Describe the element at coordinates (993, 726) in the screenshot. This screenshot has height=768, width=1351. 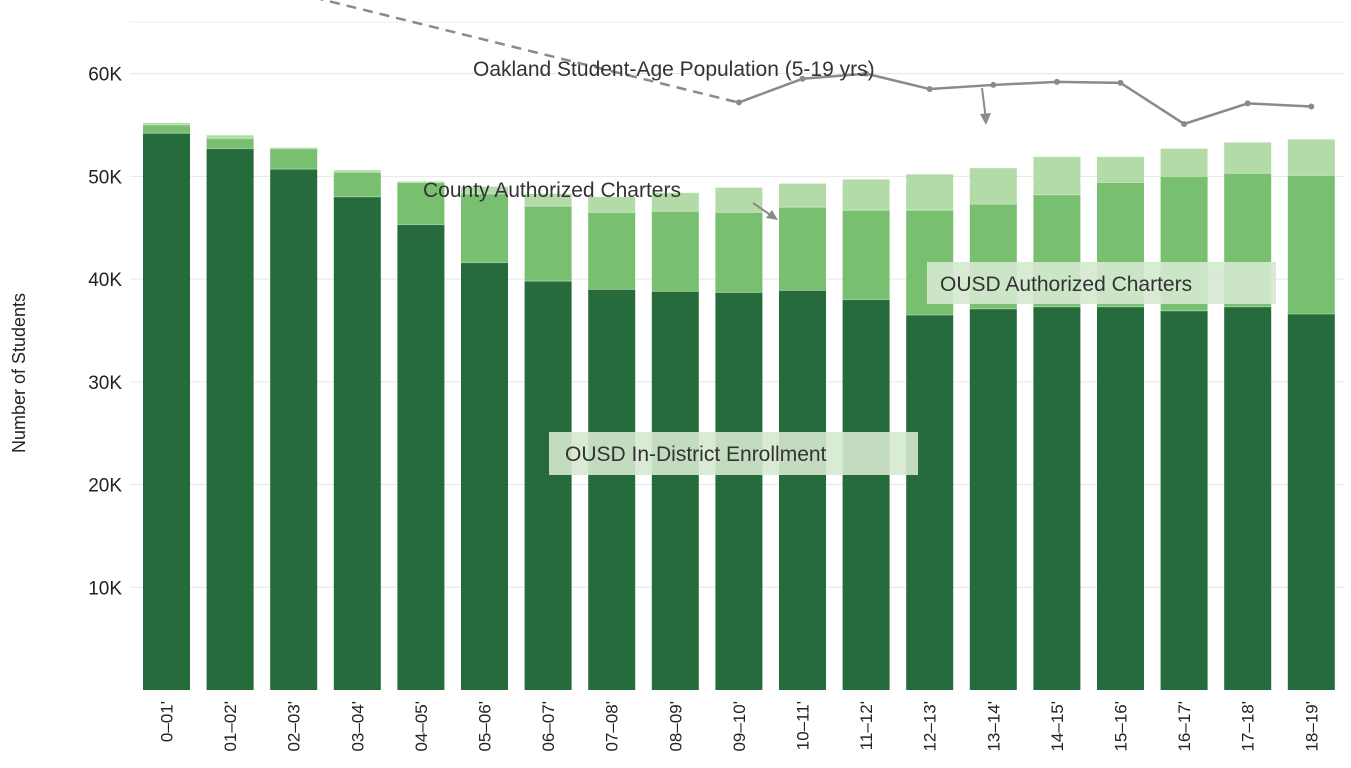
I see `x-tick-label: 13–14'` at that location.